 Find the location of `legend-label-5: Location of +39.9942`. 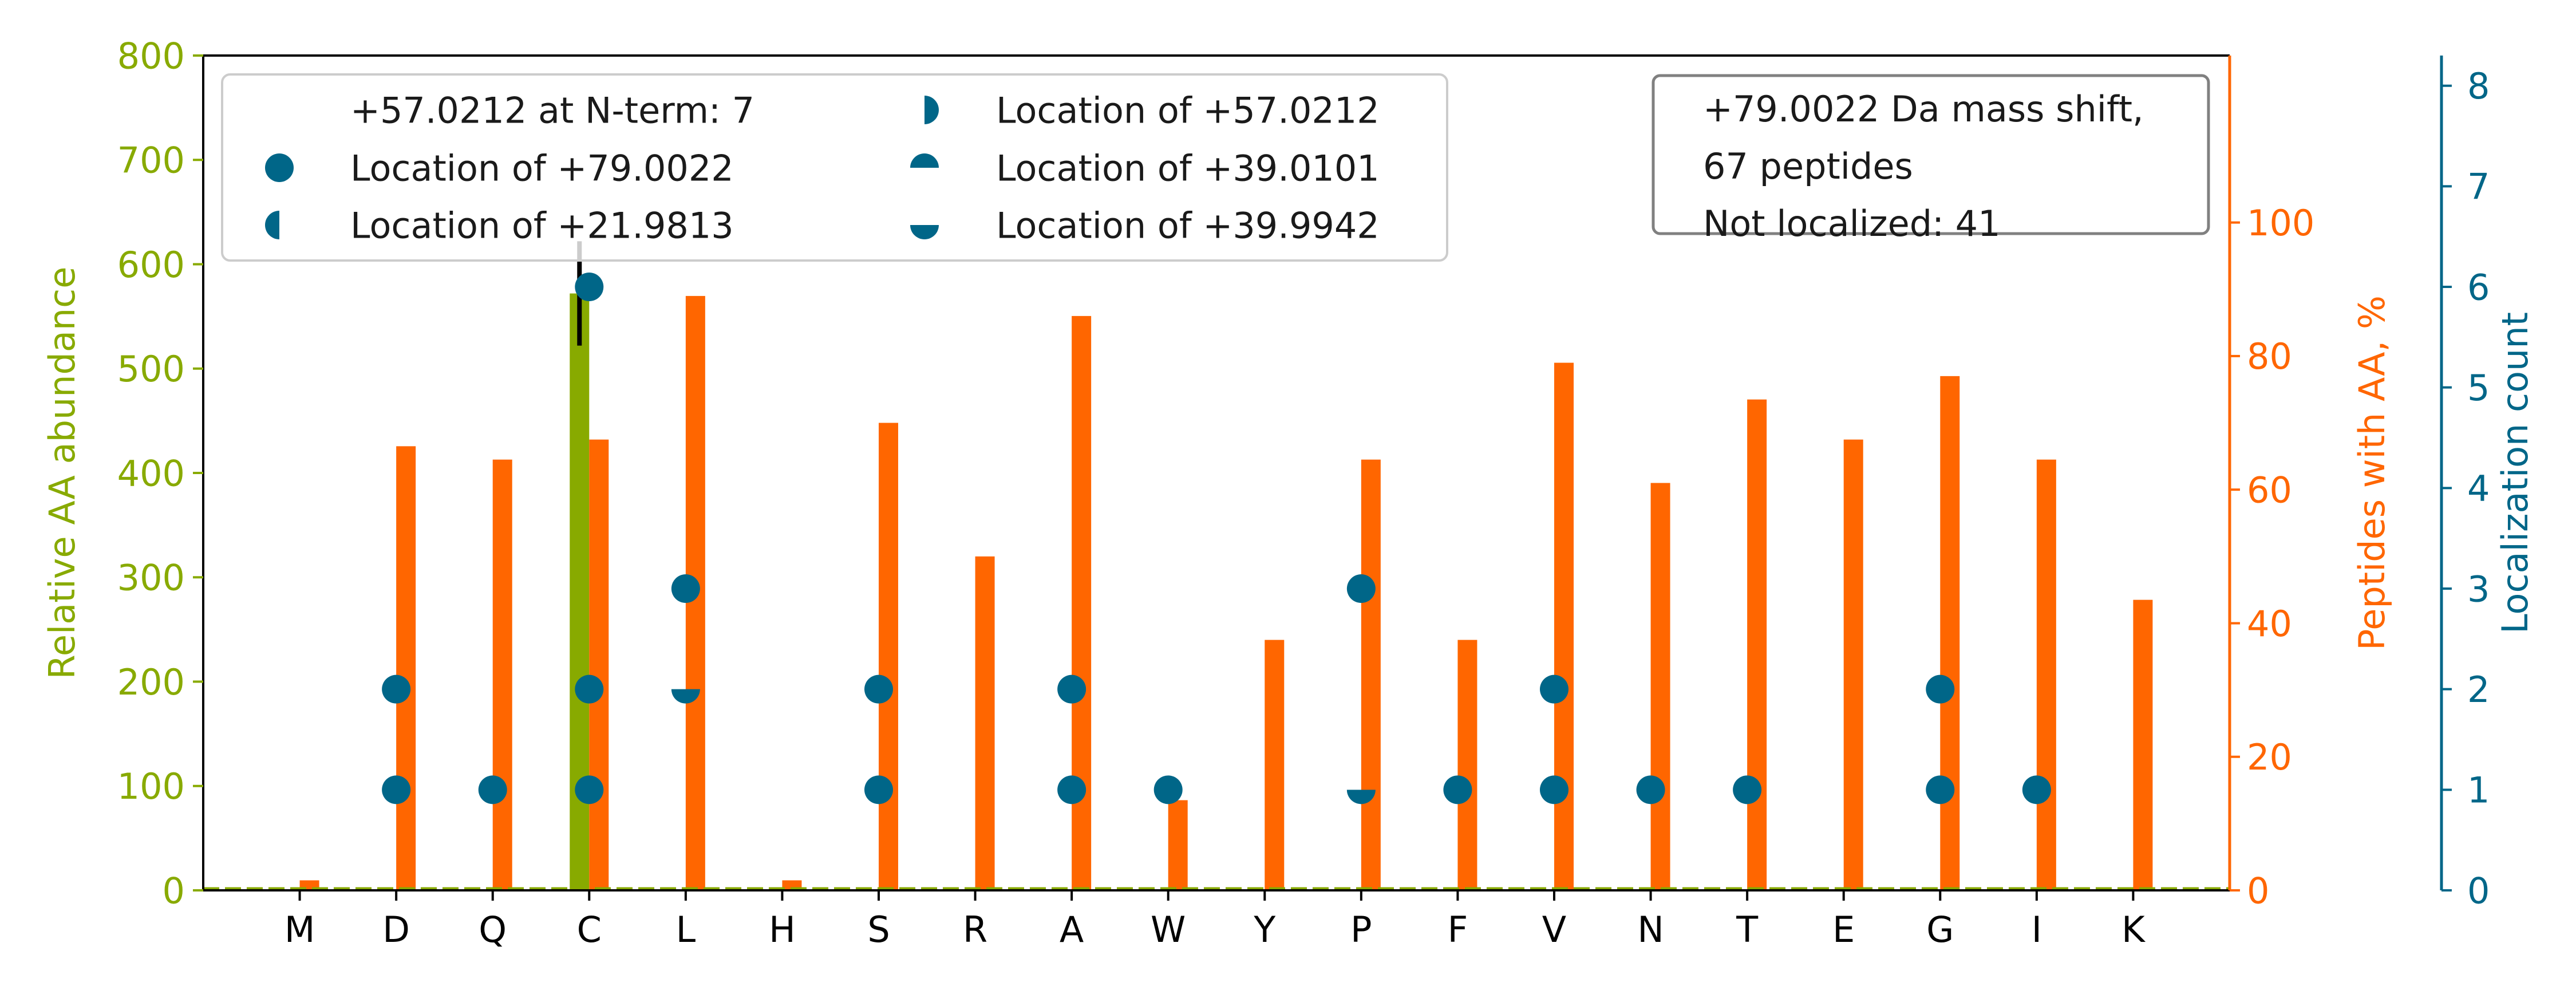

legend-label-5: Location of +39.9942 is located at coordinates (1188, 225).